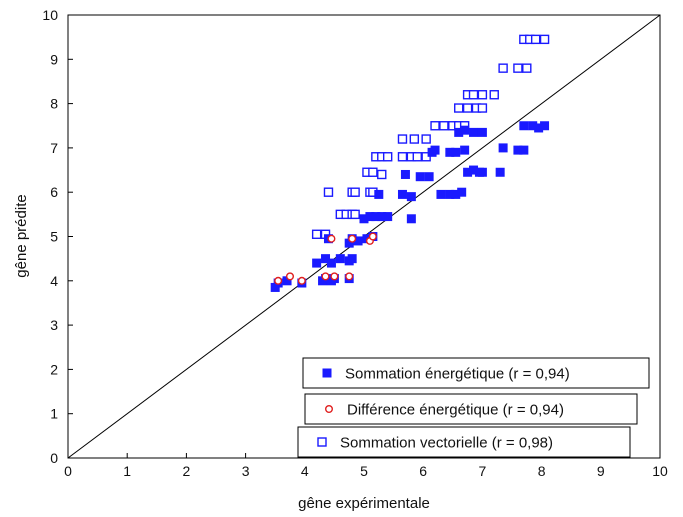 Image resolution: width=683 pixels, height=517 pixels. Describe the element at coordinates (54, 414) in the screenshot. I see `y-tick-label: 1` at that location.